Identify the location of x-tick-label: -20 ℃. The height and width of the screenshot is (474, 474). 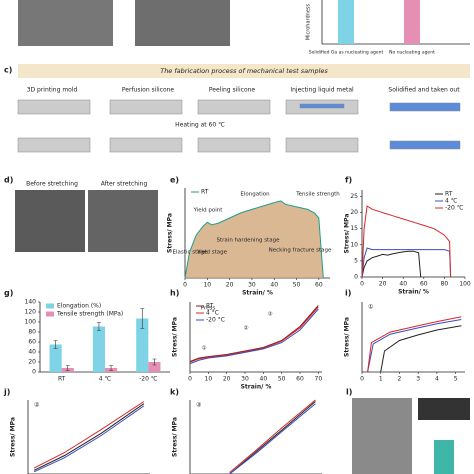
(148, 379).